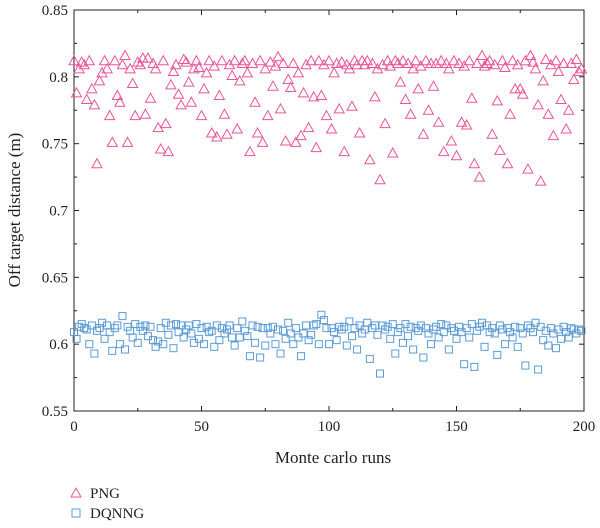 This screenshot has width=600, height=528. I want to click on series-dqnng, so click(328, 344).